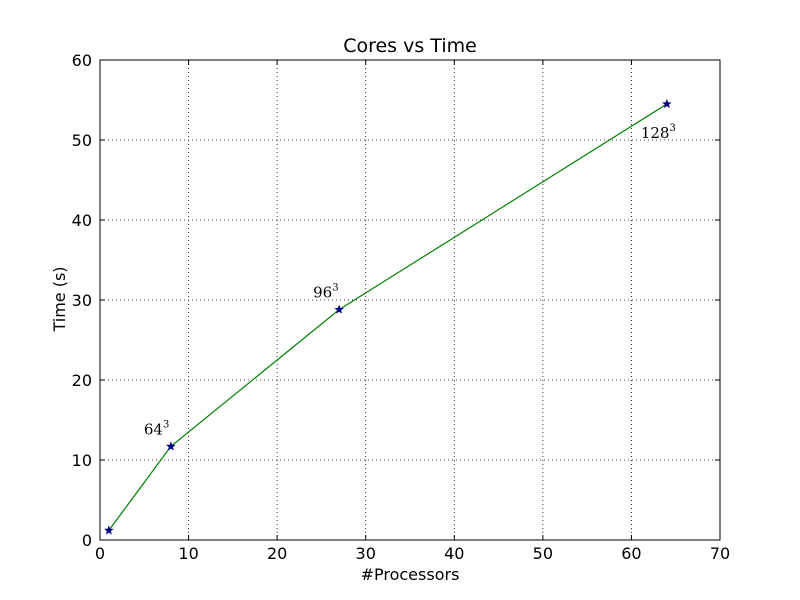 This screenshot has height=600, width=800. What do you see at coordinates (82, 300) in the screenshot?
I see `y-tick-label: 30` at bounding box center [82, 300].